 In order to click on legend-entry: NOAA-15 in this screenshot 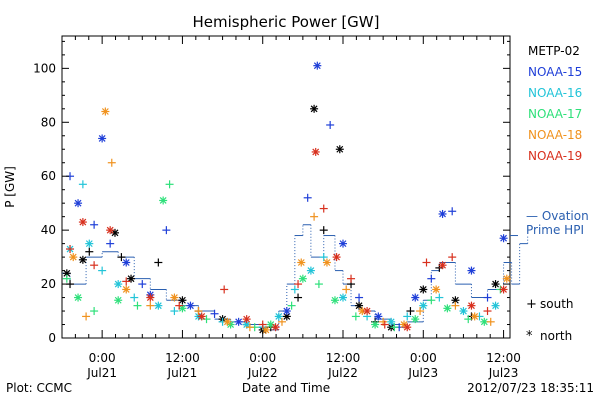, I will do `click(555, 72)`.